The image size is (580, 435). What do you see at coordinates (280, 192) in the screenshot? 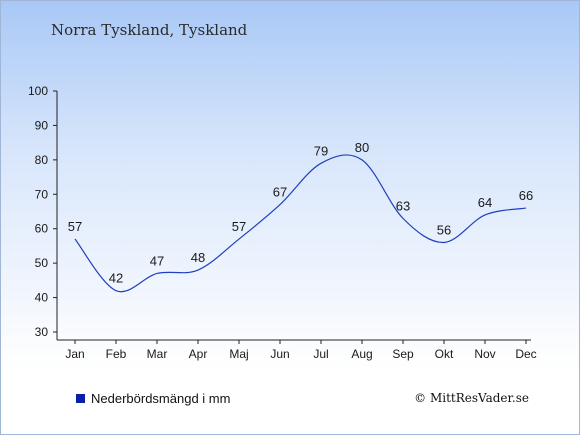
I see `data-label: 67` at bounding box center [280, 192].